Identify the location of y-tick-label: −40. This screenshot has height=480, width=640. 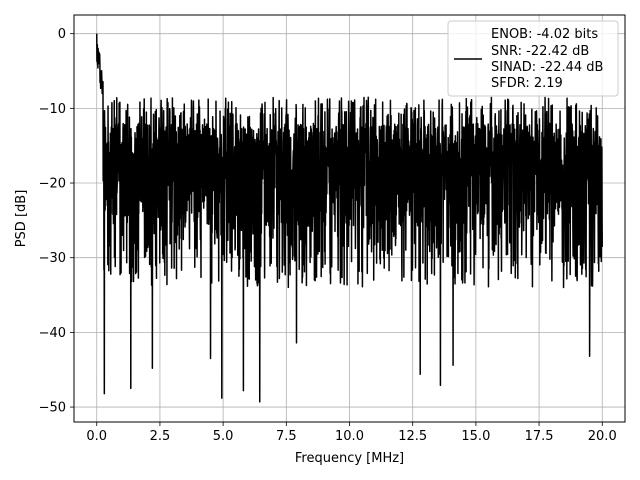
(52, 333).